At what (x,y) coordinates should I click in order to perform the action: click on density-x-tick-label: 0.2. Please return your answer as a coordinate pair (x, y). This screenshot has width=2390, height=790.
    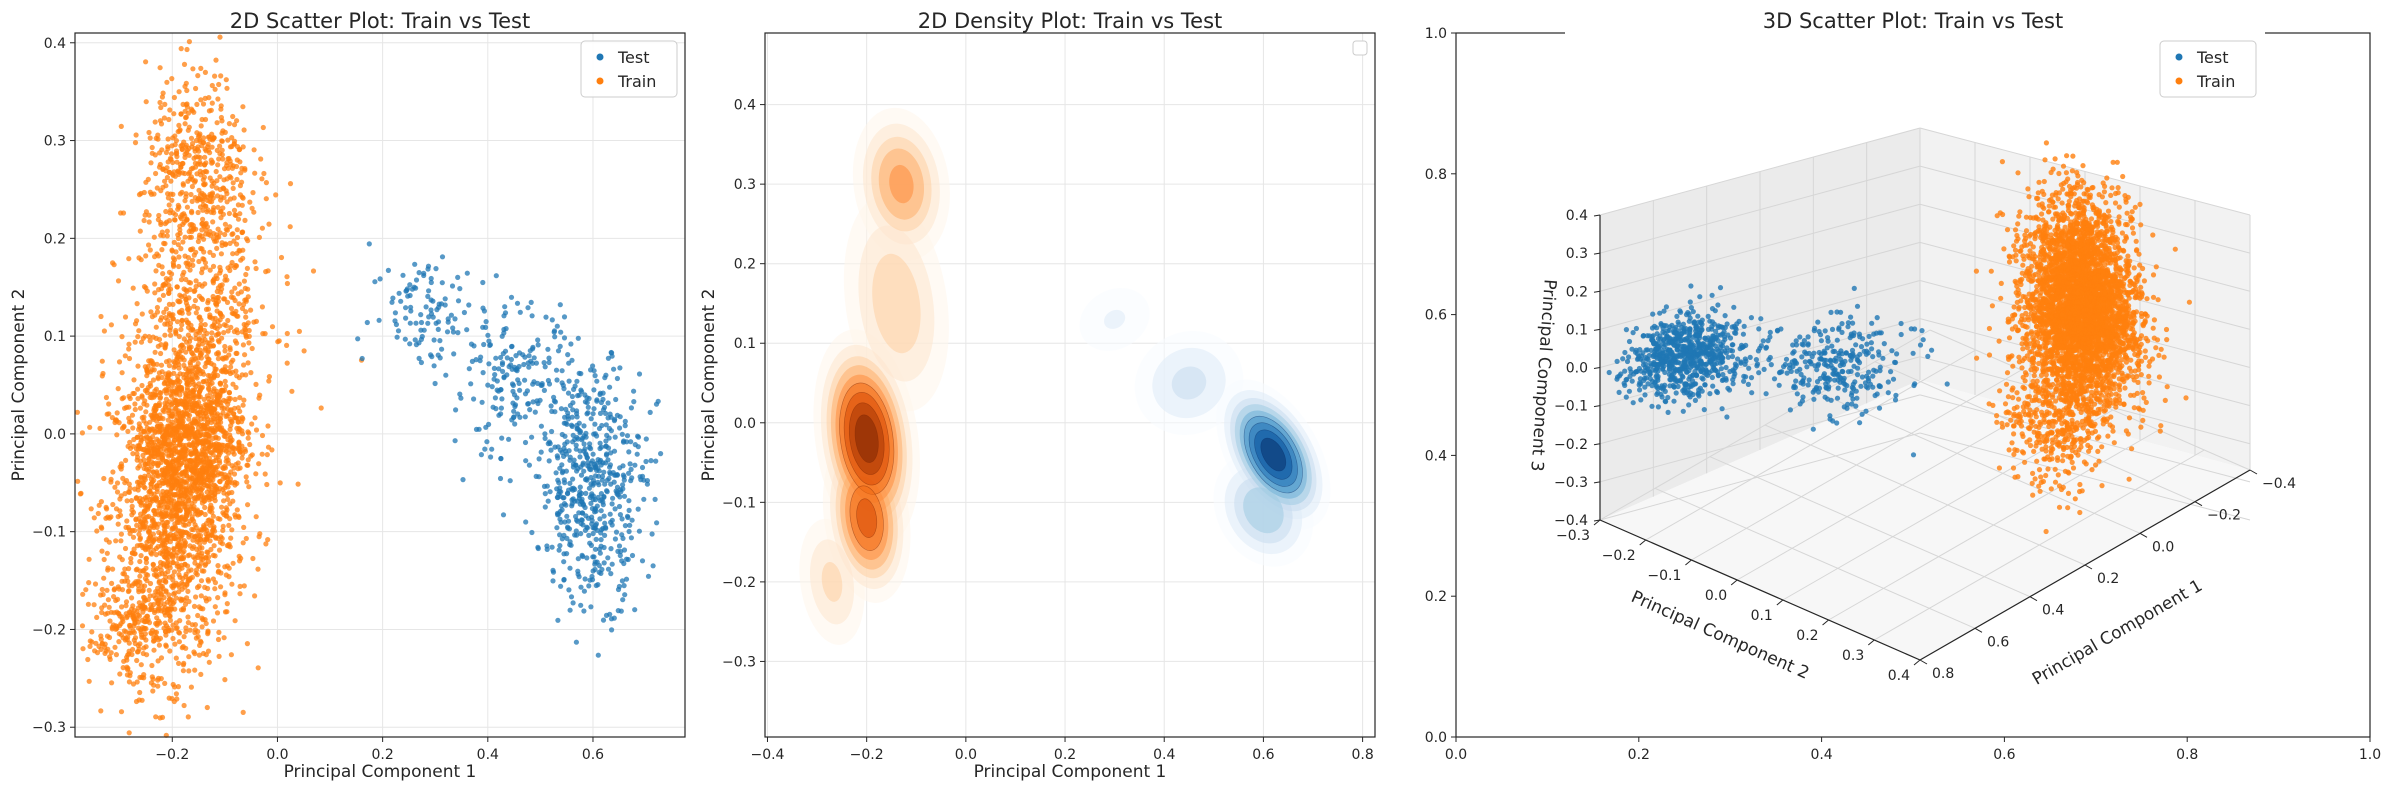
    Looking at the image, I should click on (1065, 755).